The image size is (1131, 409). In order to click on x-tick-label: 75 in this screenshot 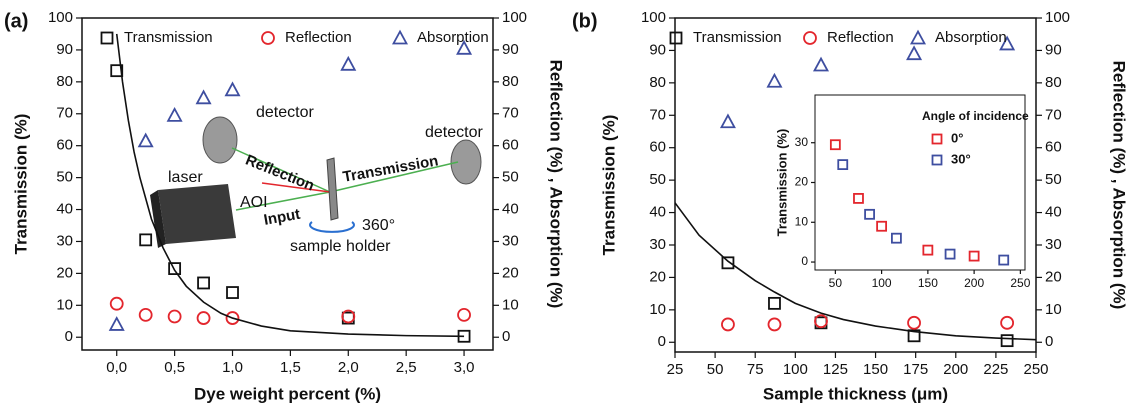, I will do `click(755, 369)`.